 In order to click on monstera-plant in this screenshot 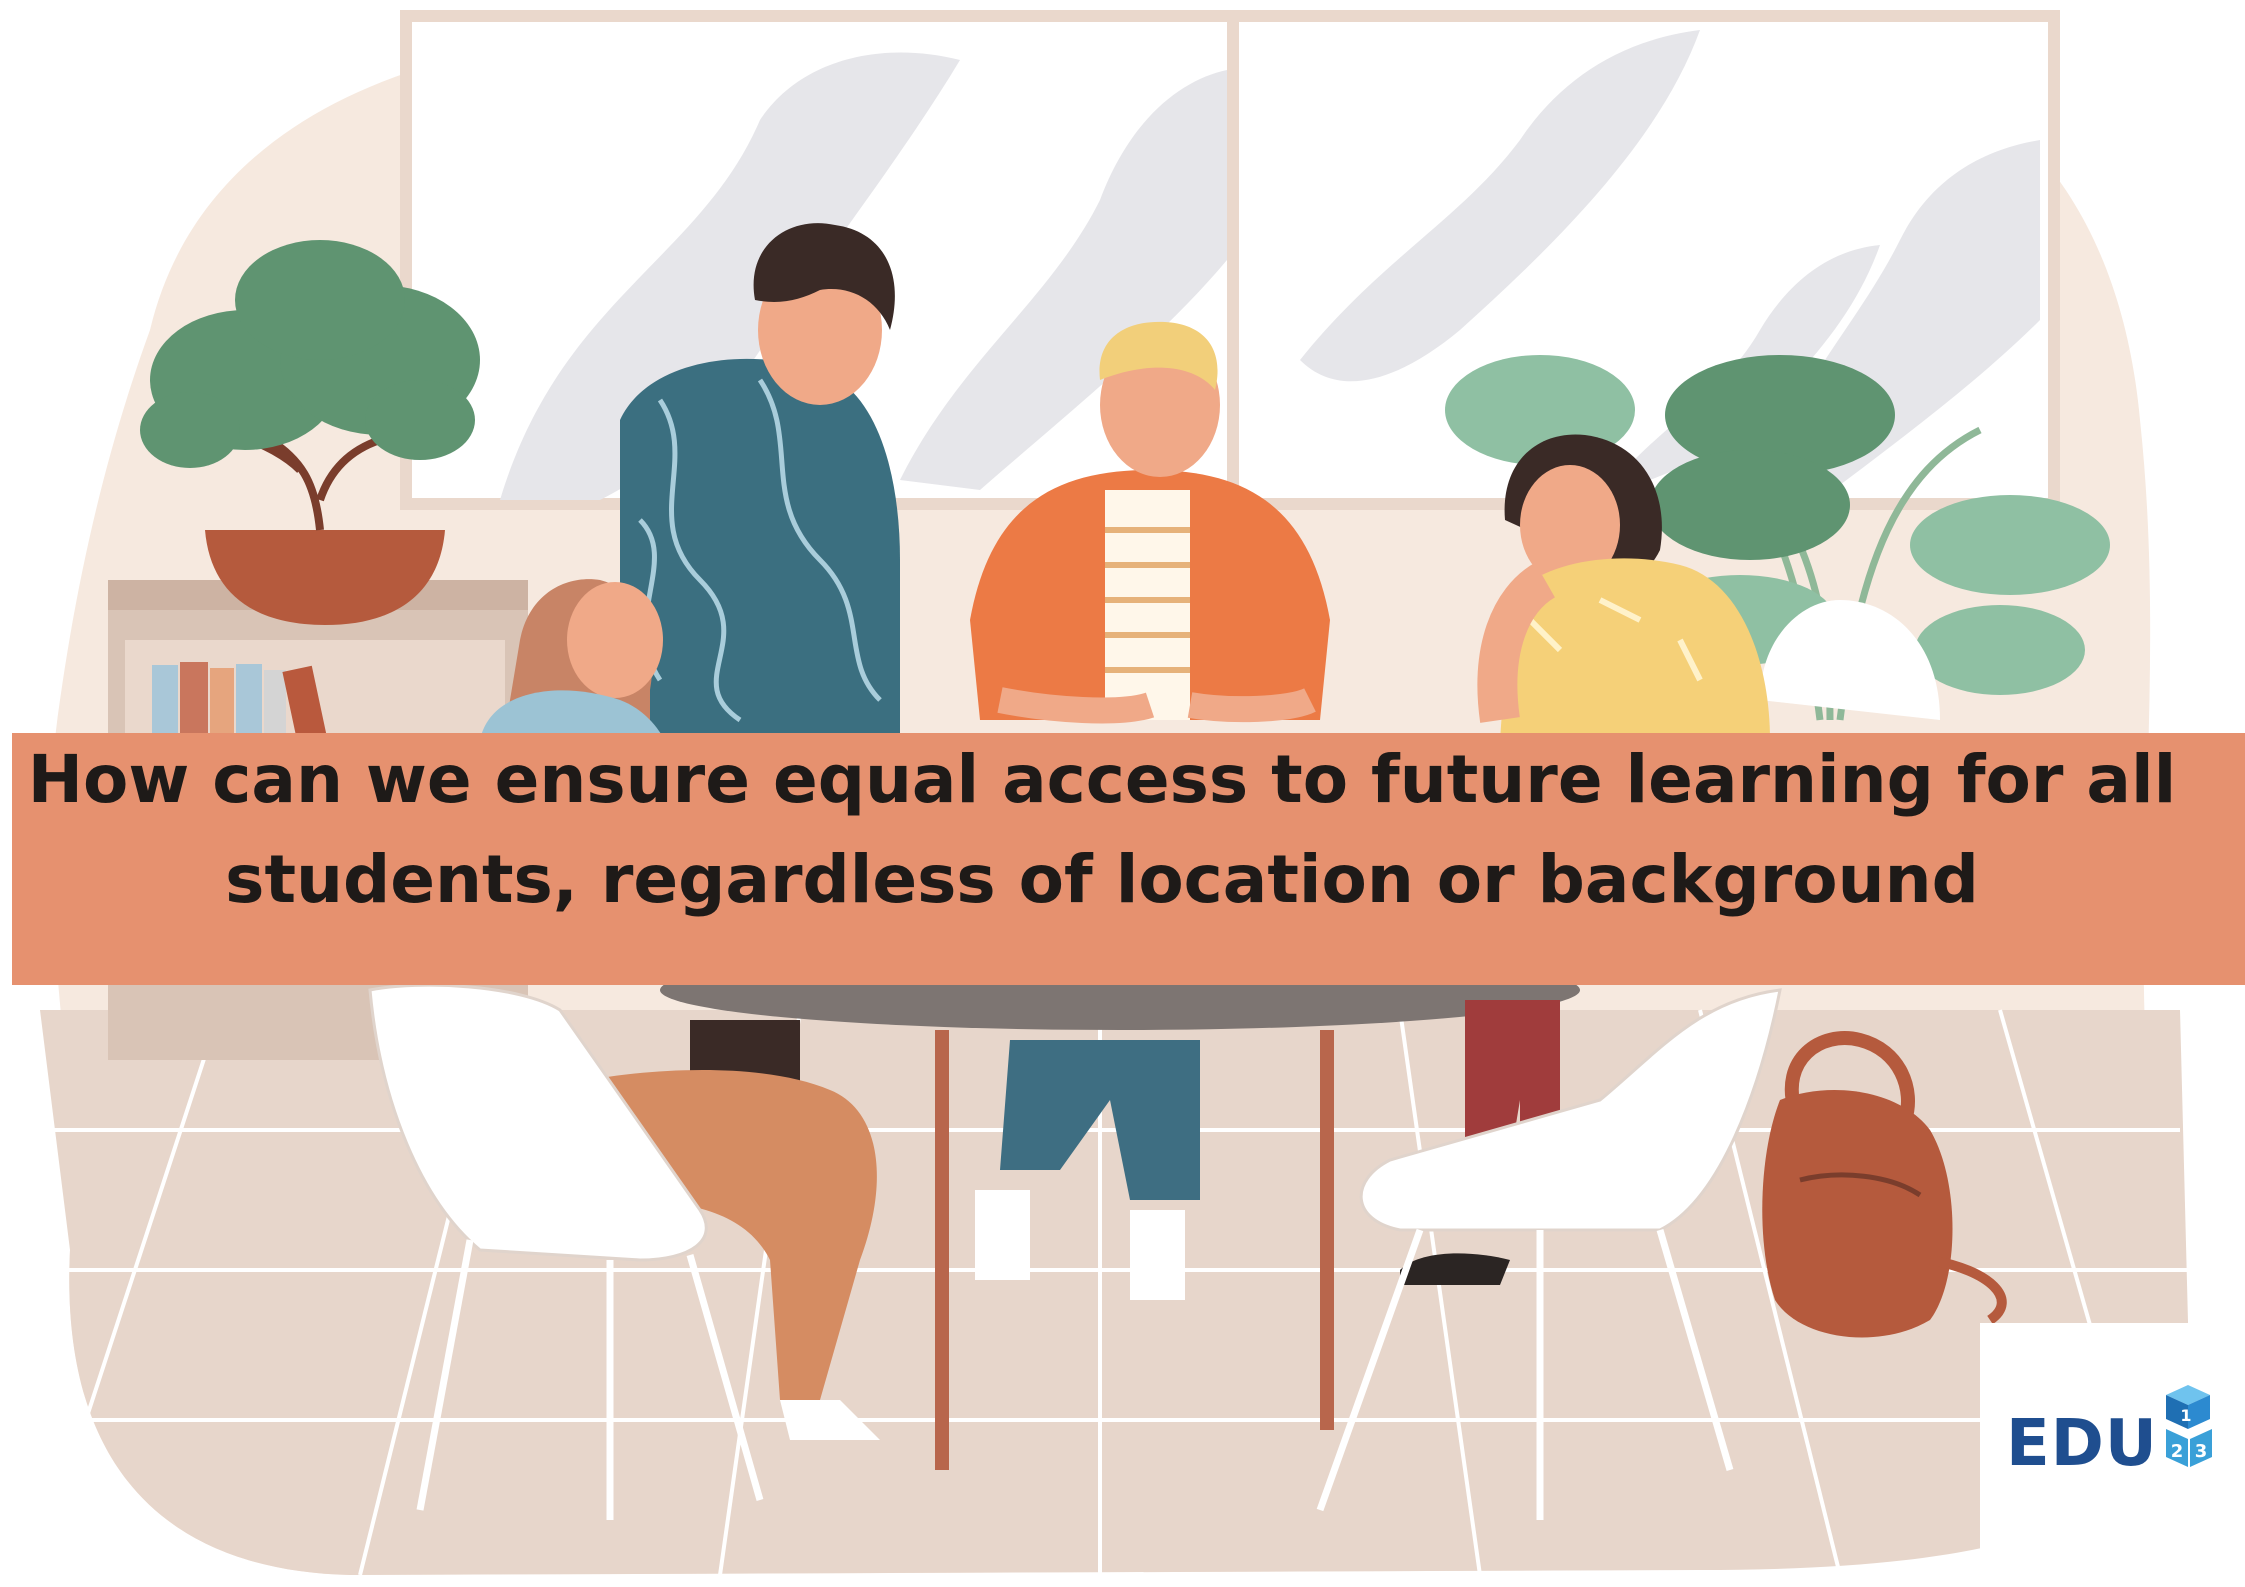, I will do `click(1777, 538)`.